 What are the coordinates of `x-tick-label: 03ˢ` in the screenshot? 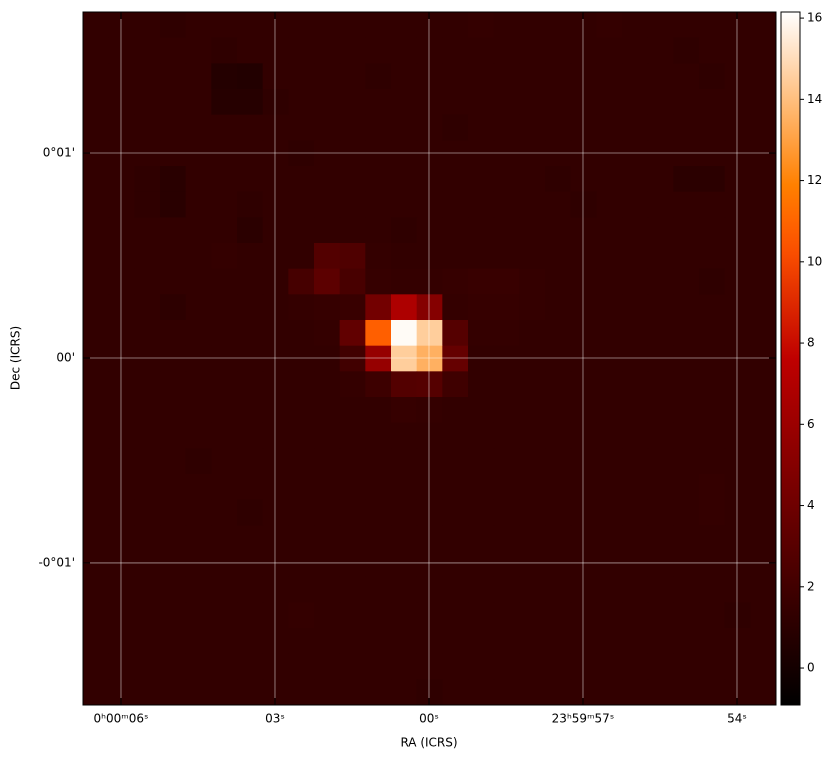 It's located at (275, 719).